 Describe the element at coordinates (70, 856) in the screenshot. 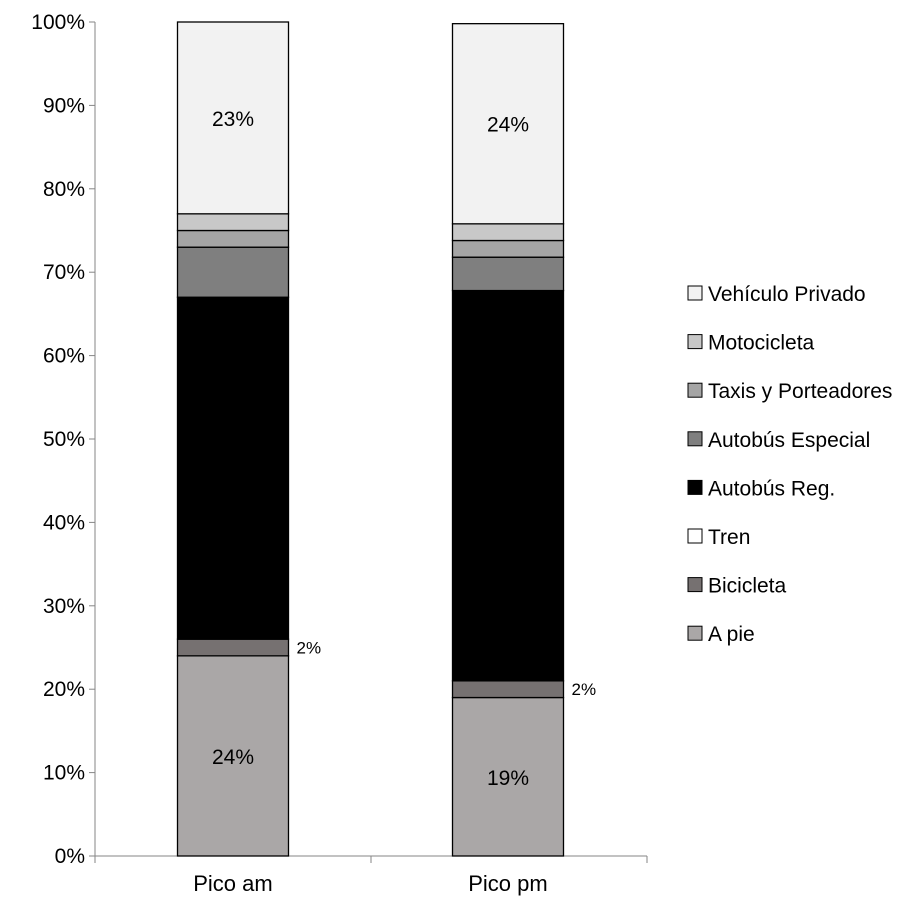

I see `y-tick-label: 0%` at that location.